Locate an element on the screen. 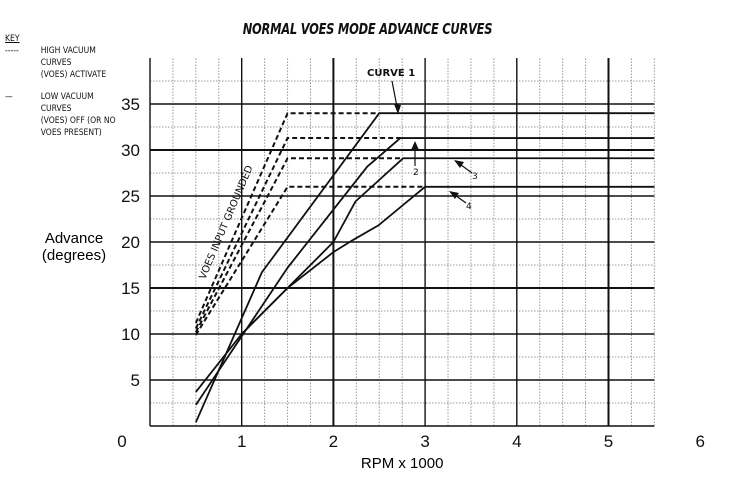  x-tick-label: 3 is located at coordinates (424, 441).